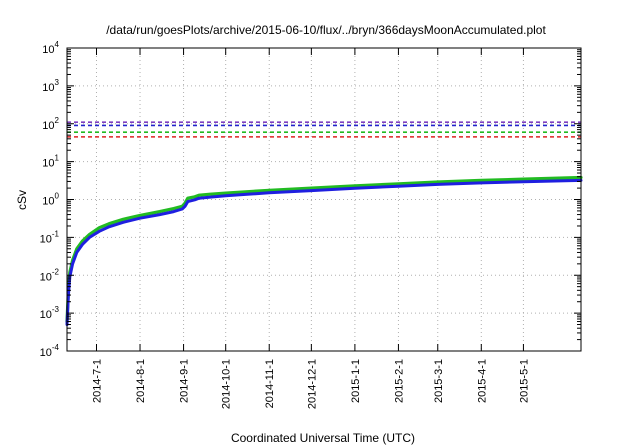  I want to click on x-tick-label: 2015-1-1, so click(356, 381).